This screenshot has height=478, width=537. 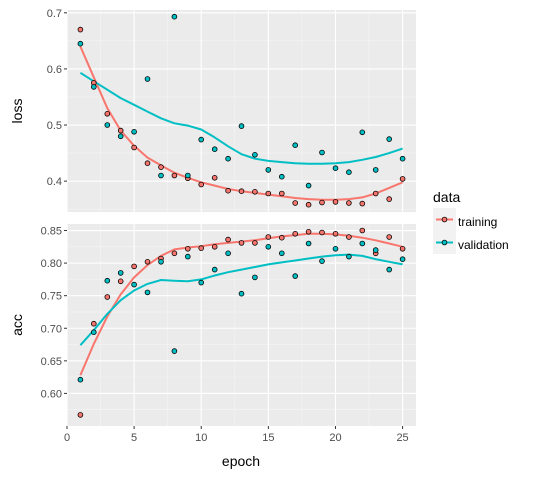 I want to click on y-tick-label: 0.80, so click(x=51, y=264).